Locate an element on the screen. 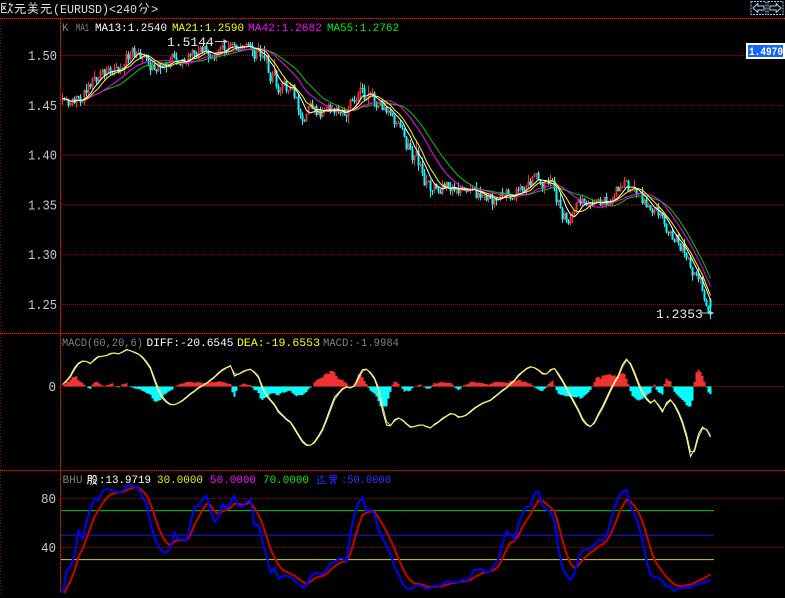 Image resolution: width=785 pixels, height=598 pixels. svg-text: 1.35 is located at coordinates (42, 206).